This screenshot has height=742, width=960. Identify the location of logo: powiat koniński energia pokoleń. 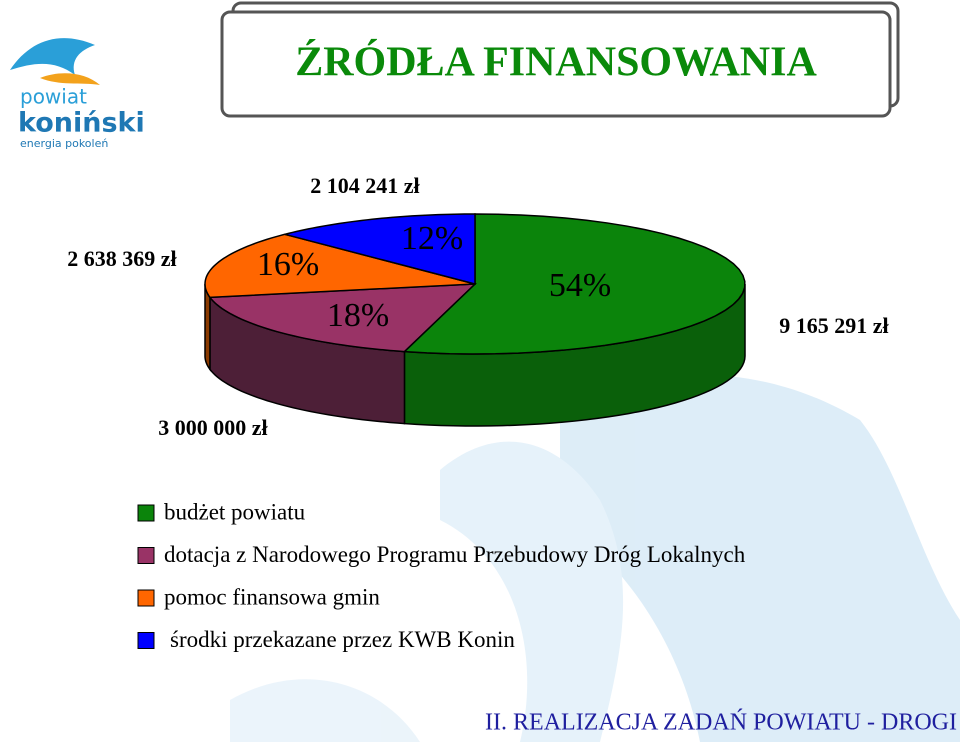
(77, 94).